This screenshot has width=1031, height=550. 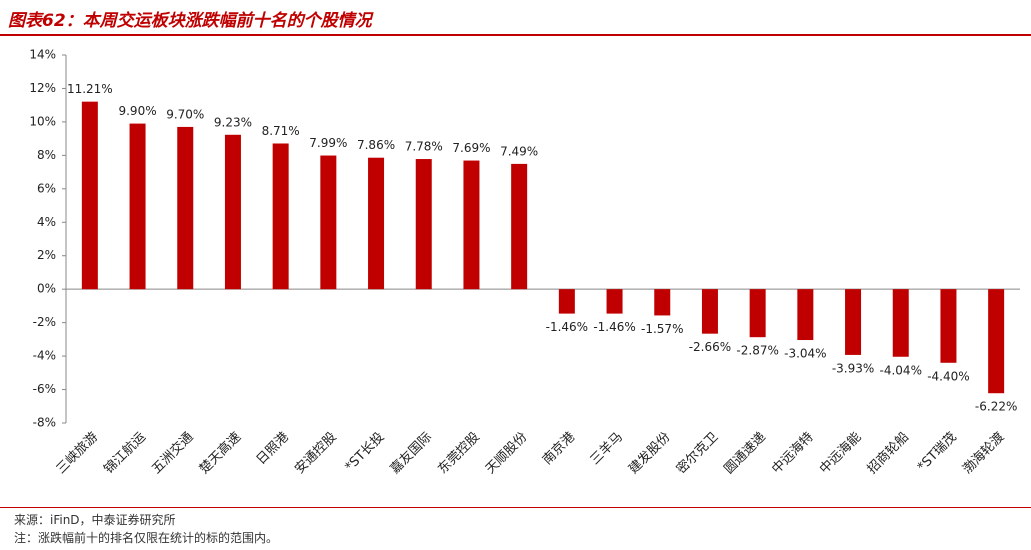 What do you see at coordinates (853, 368) in the screenshot?
I see `value-label: -3.93%` at bounding box center [853, 368].